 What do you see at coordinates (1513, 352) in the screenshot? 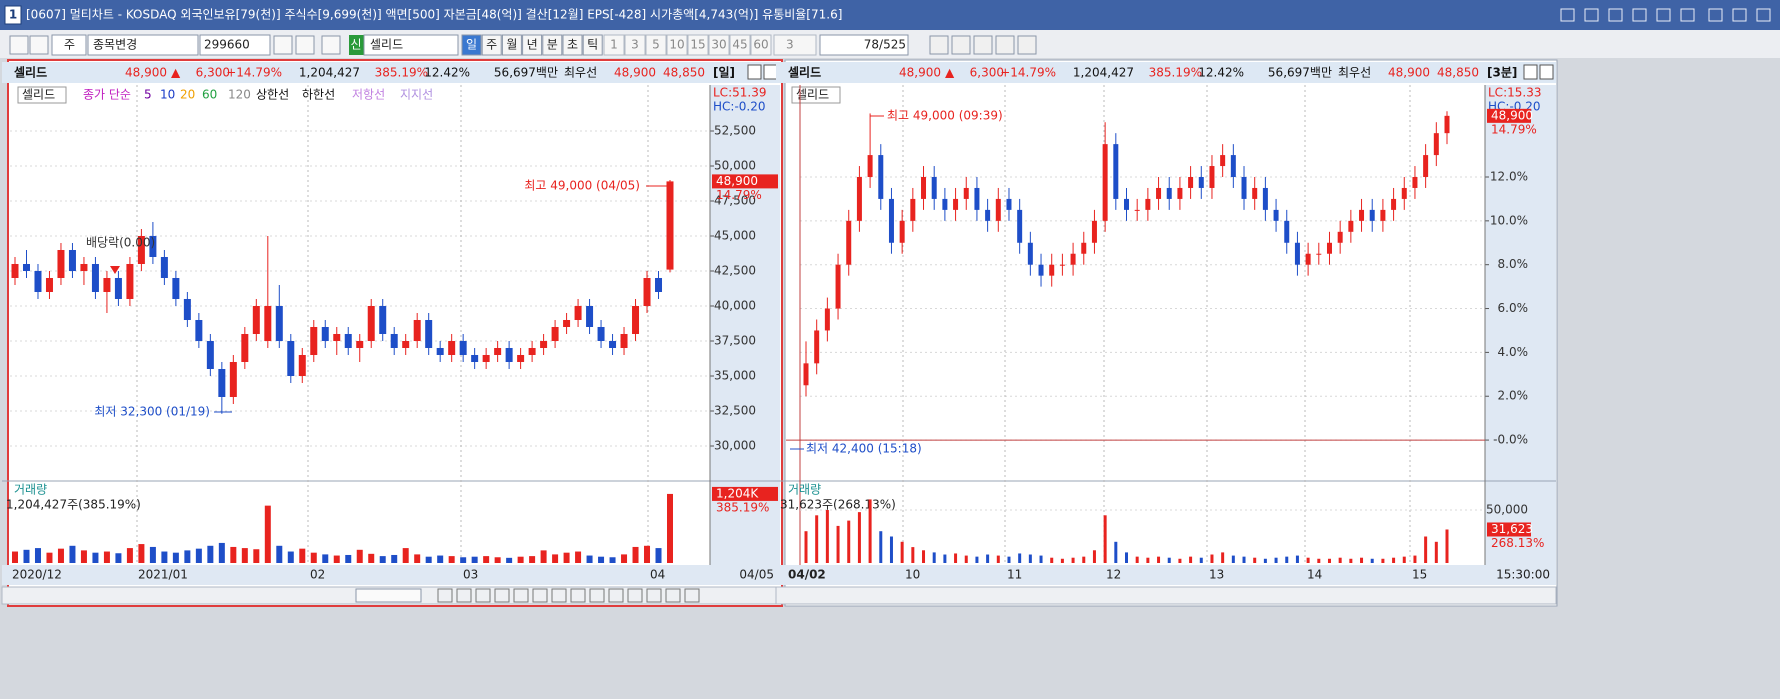
I see `y-tick-label: 4.0%` at bounding box center [1513, 352].